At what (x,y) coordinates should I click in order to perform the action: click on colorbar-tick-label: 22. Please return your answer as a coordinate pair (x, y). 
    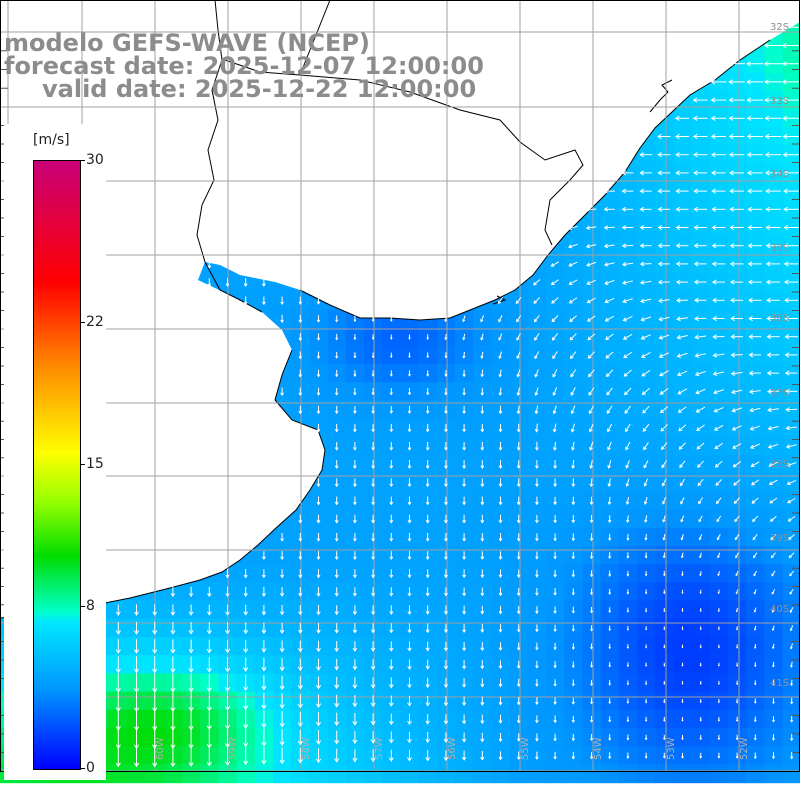
    Looking at the image, I should click on (95, 322).